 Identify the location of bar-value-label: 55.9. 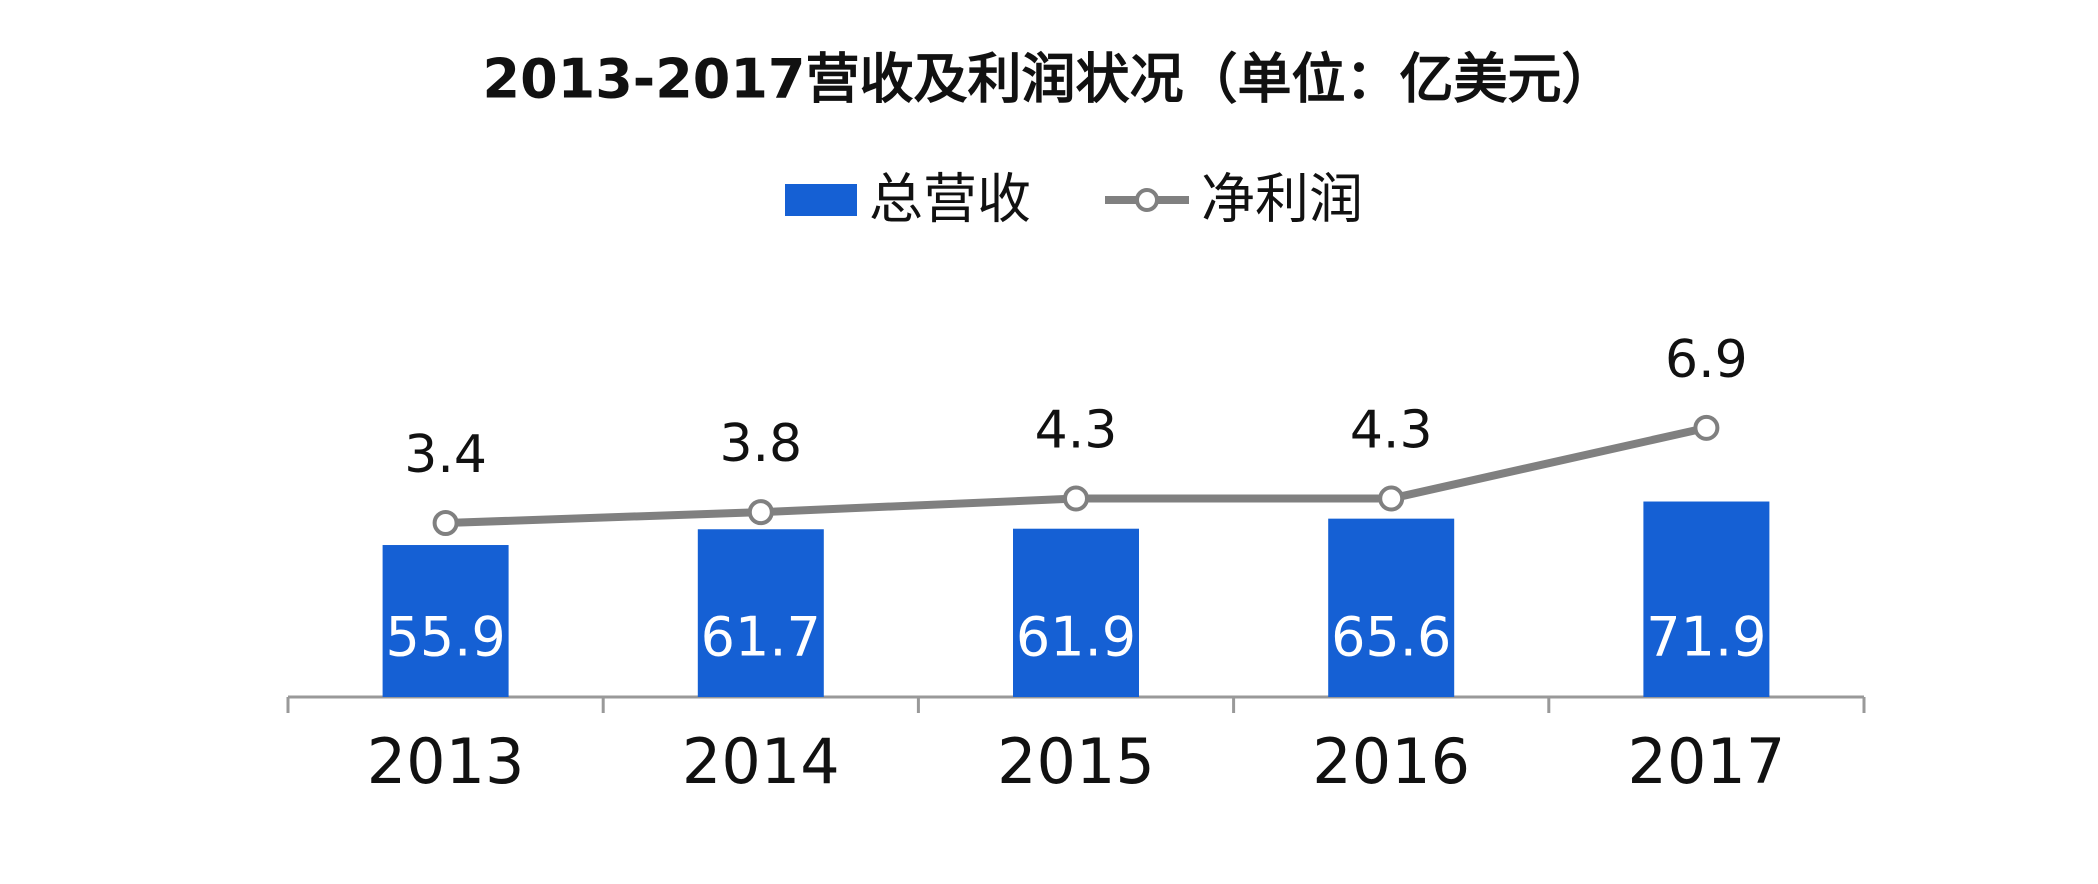
(445, 637).